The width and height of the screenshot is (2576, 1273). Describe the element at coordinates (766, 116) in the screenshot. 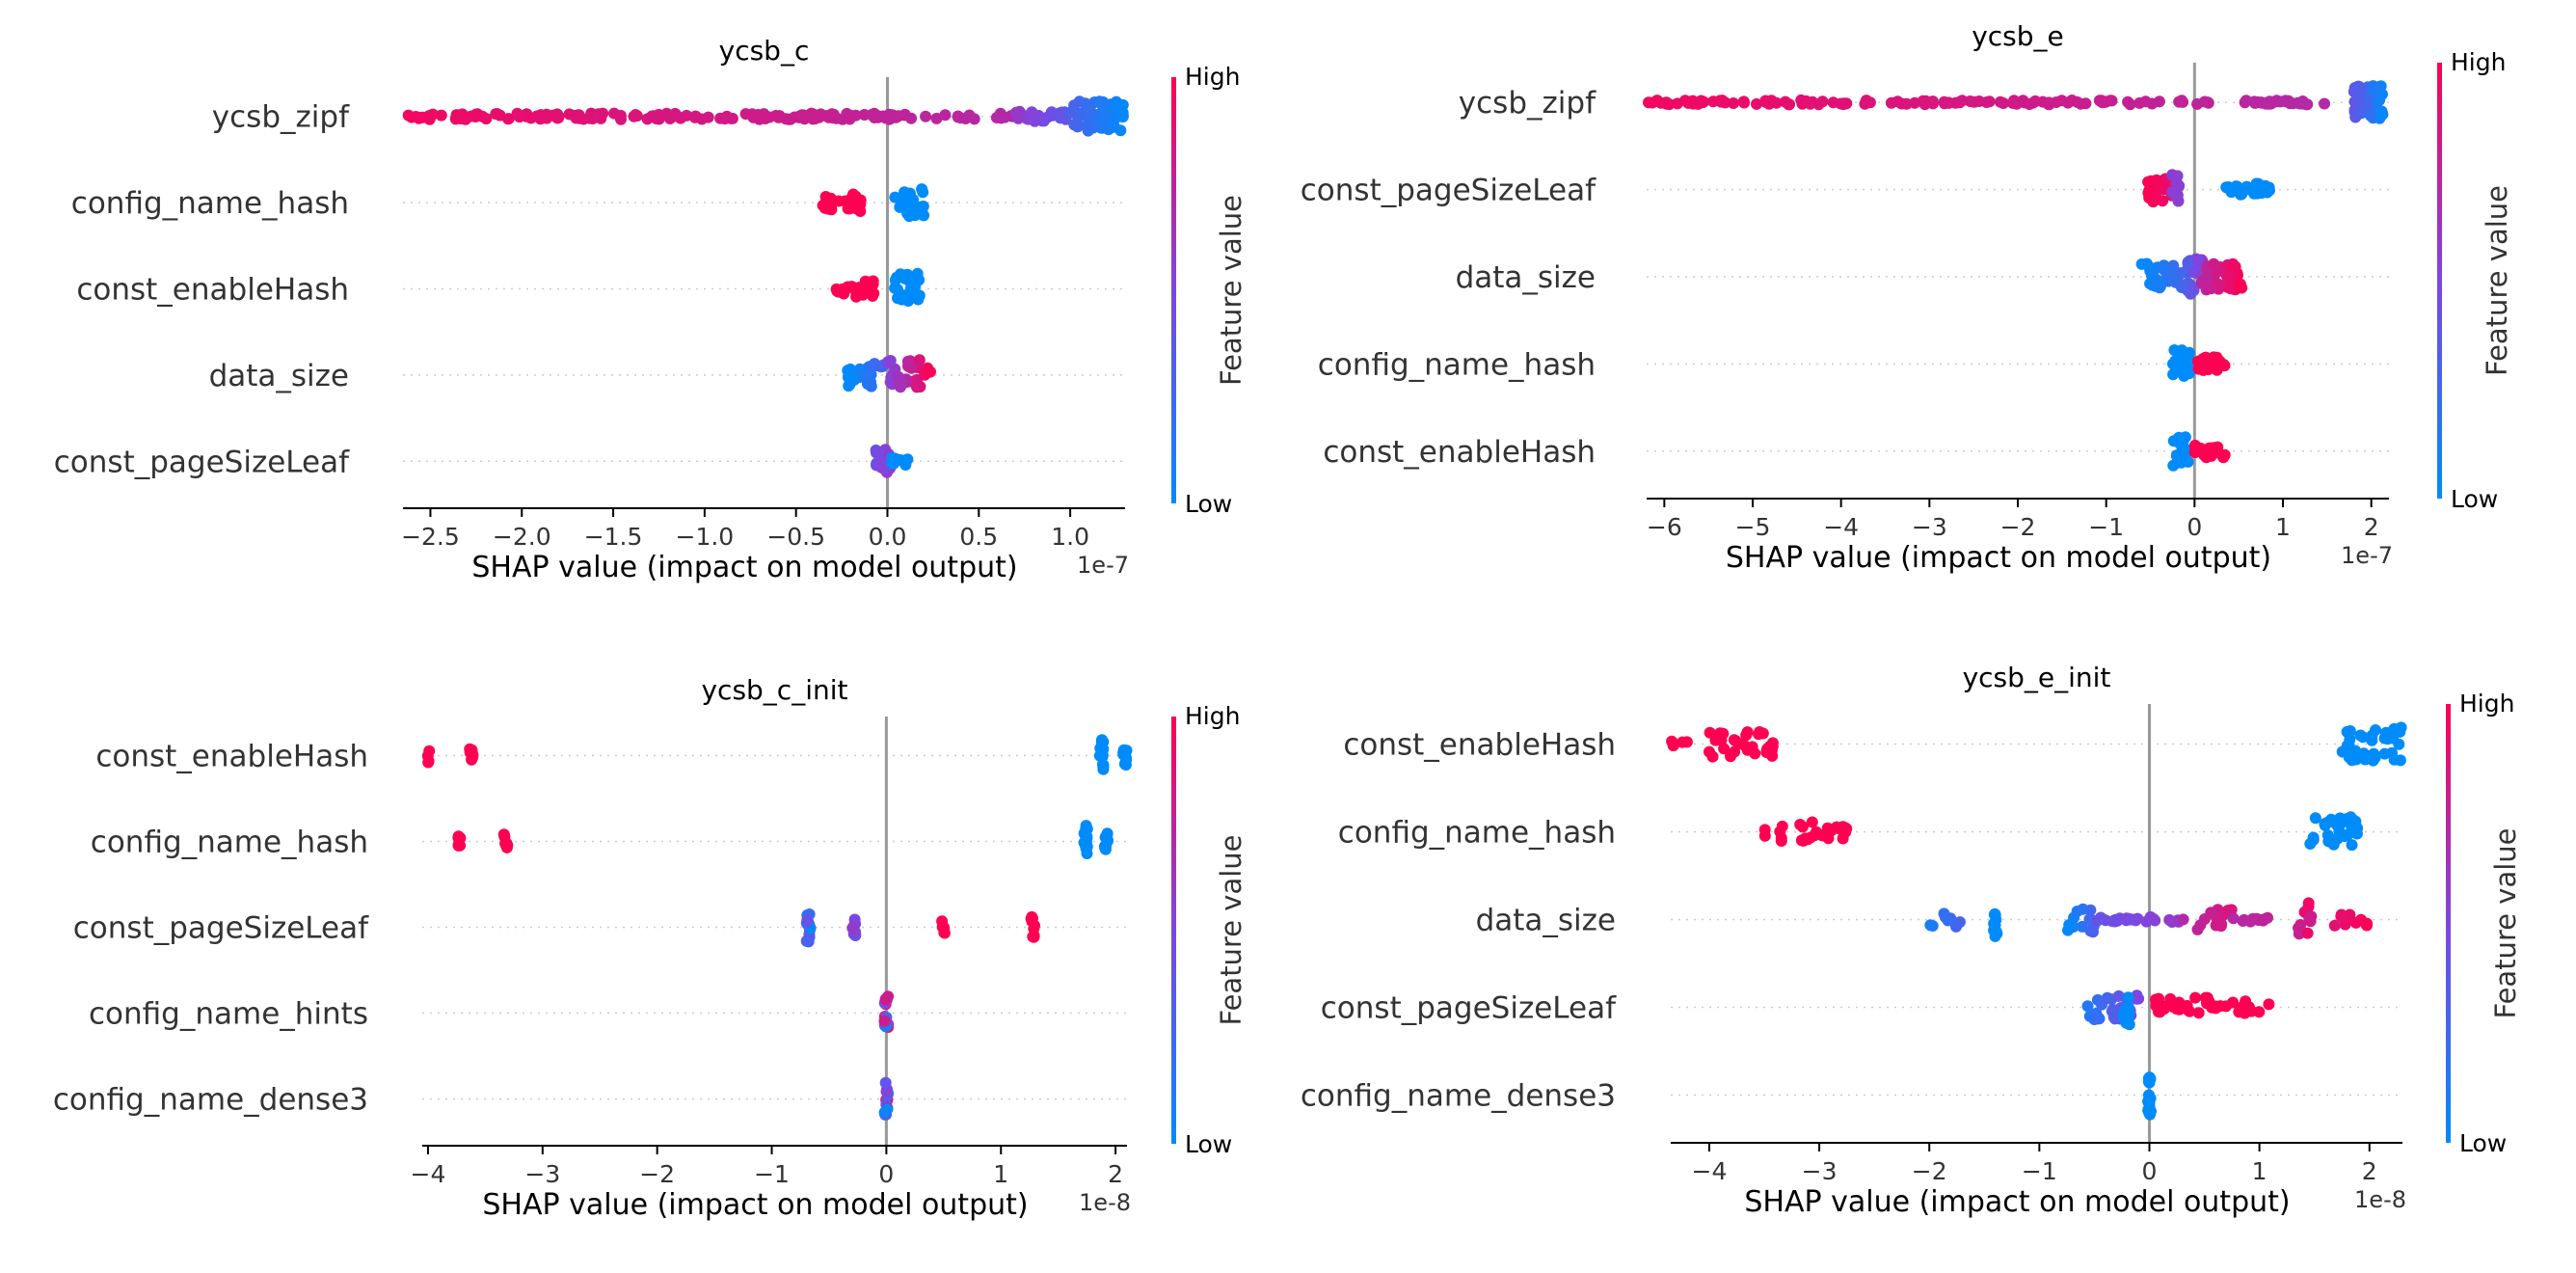

I see `feature-dots-ycsb-zipf` at that location.